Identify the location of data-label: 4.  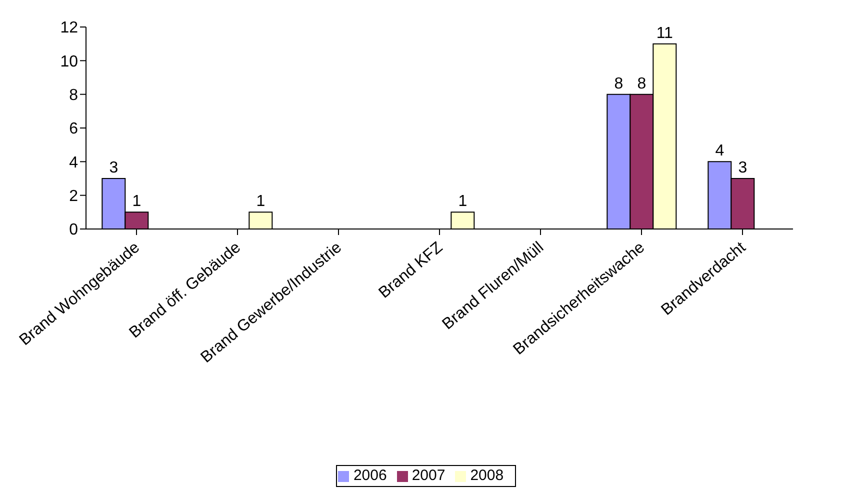
(719, 151).